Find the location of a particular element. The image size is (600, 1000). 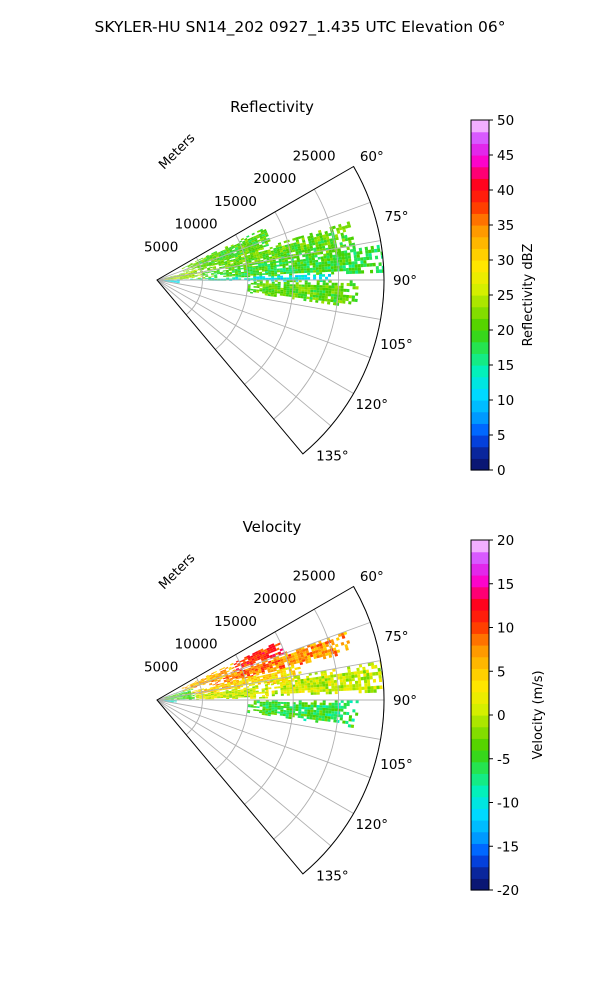

colorbar-tick-label: 0 is located at coordinates (501, 471).